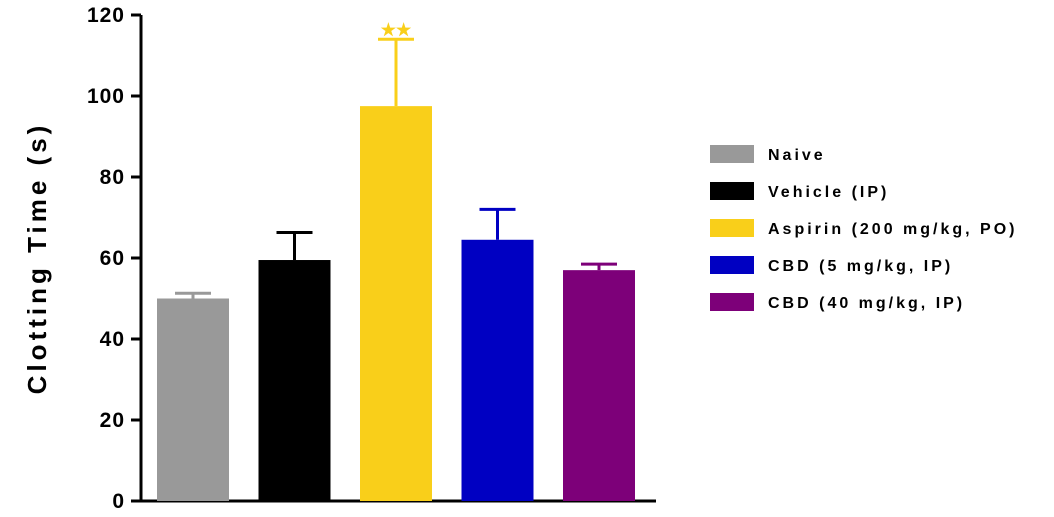  Describe the element at coordinates (860, 266) in the screenshot. I see `legend-label: CBD (5 mg/kg, IP)` at that location.